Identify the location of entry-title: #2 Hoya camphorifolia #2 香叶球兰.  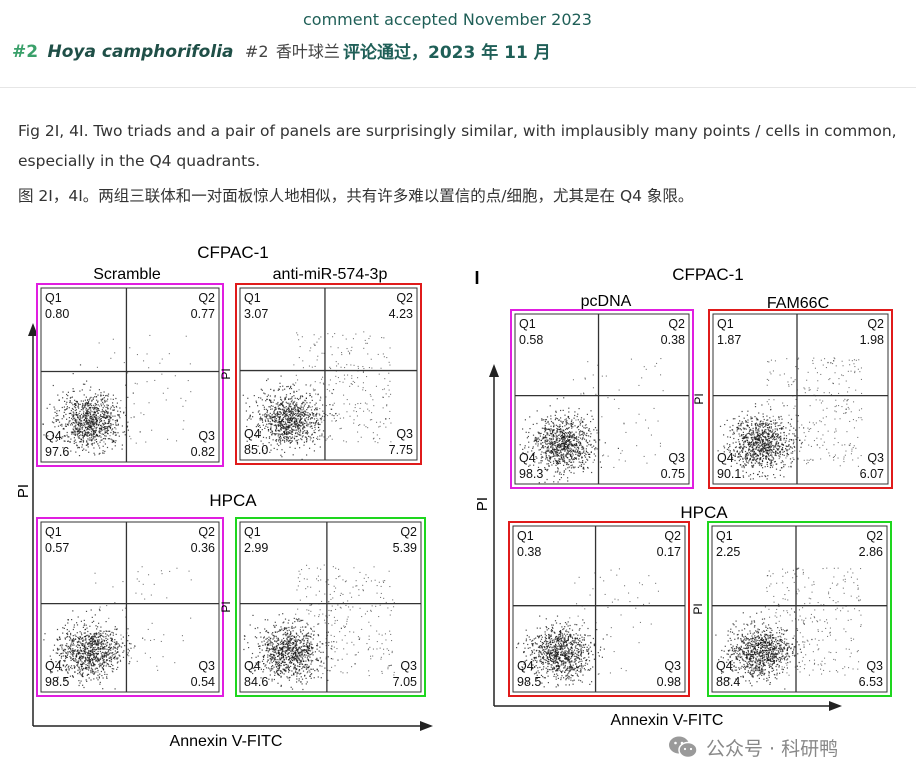
(176, 50).